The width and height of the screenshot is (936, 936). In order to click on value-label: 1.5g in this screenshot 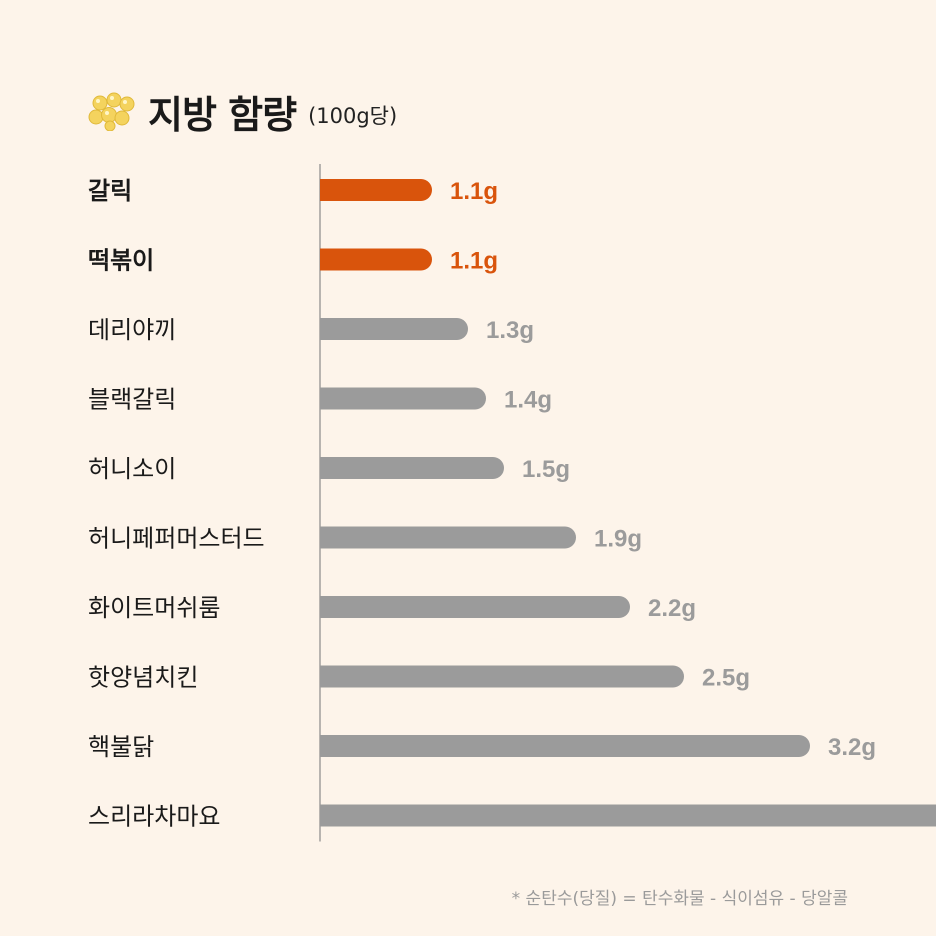, I will do `click(546, 469)`.